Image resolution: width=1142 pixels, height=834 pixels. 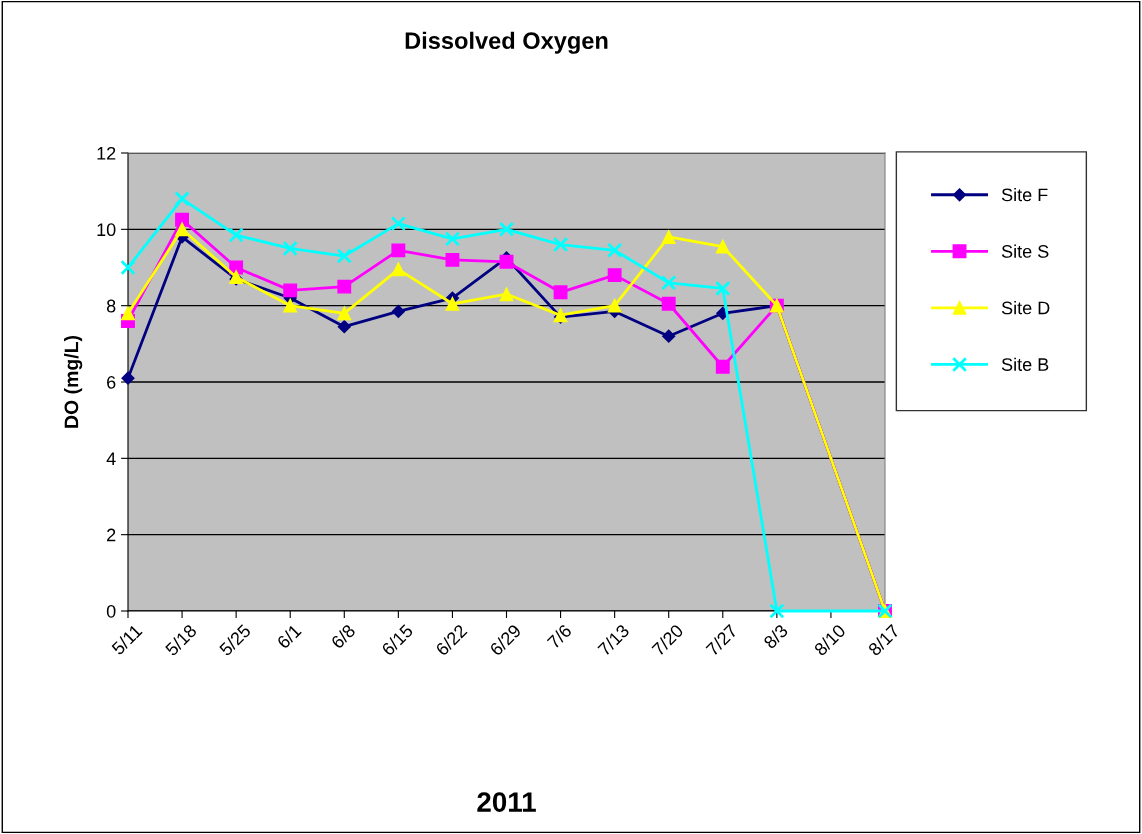 I want to click on y-tick-label: 0, so click(x=111, y=611).